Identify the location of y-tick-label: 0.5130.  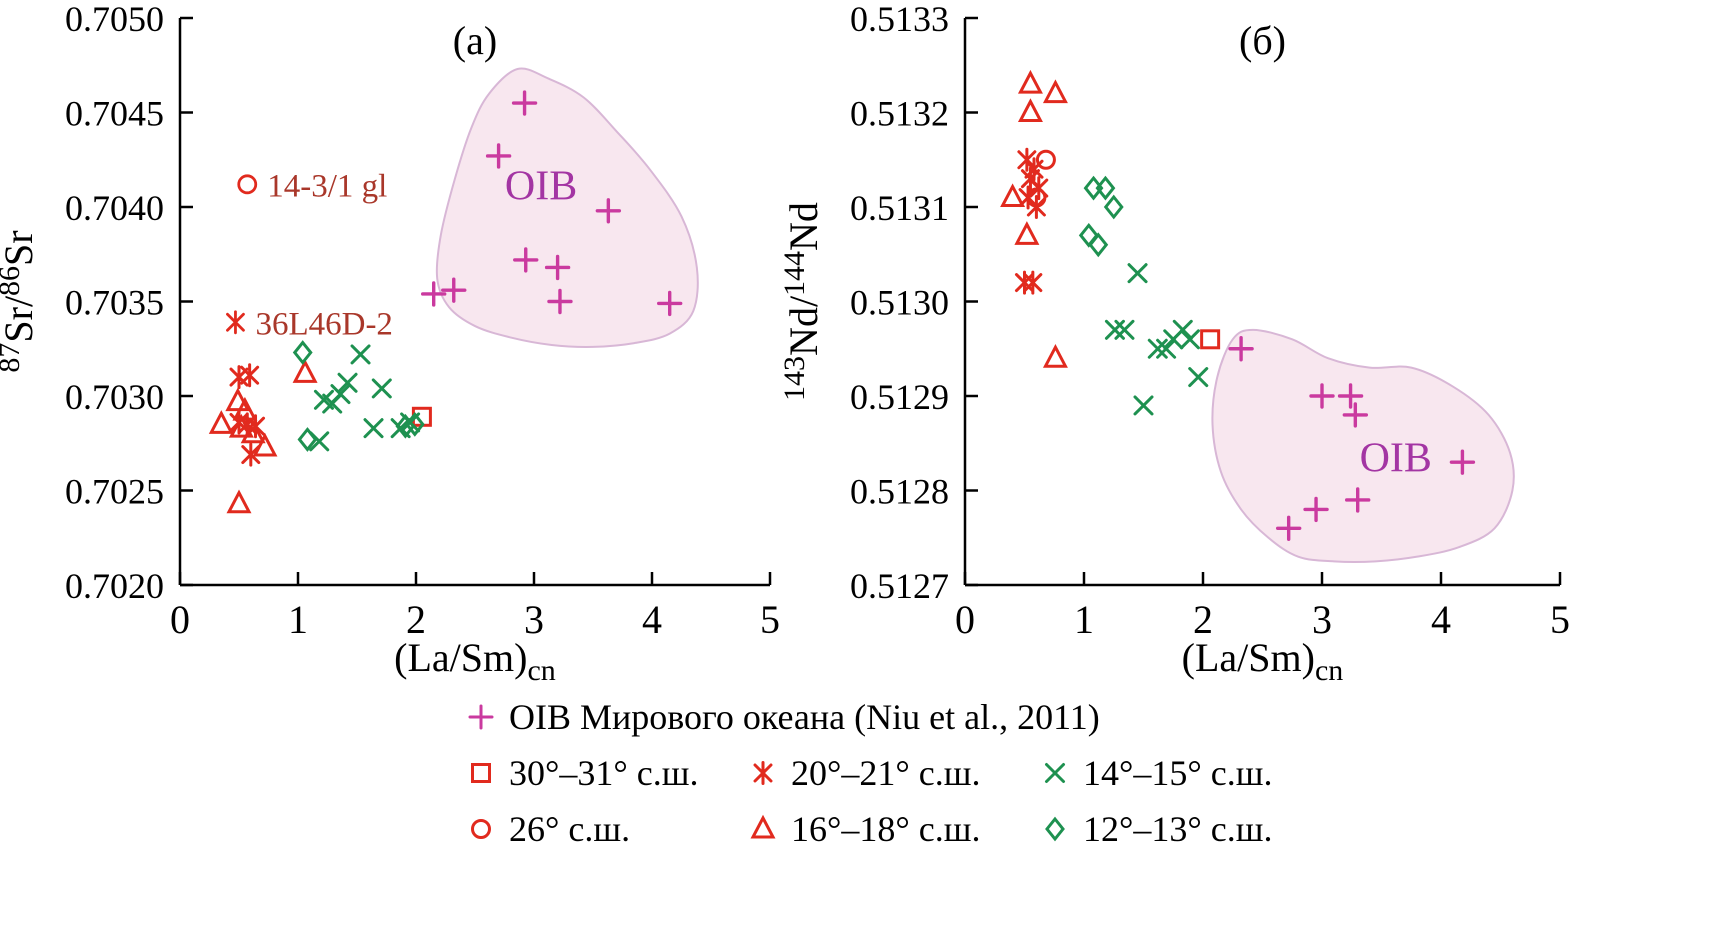
(899, 303).